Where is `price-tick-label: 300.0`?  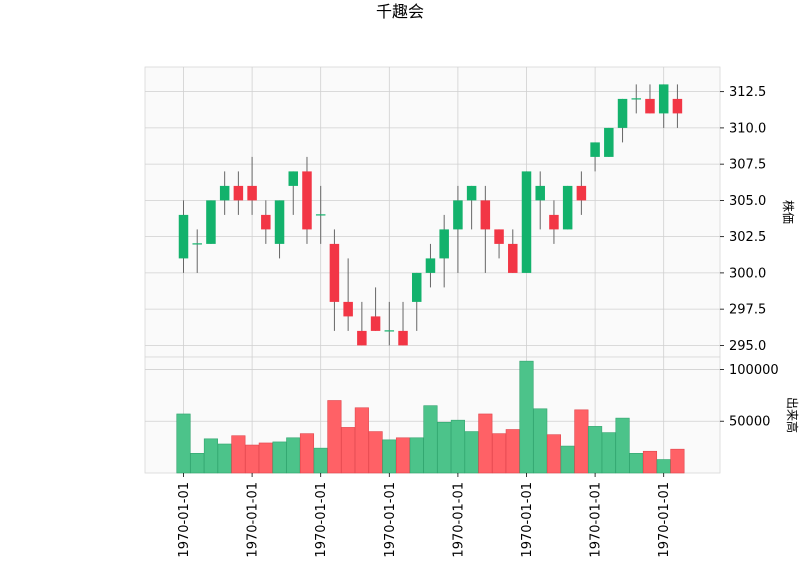 price-tick-label: 300.0 is located at coordinates (747, 273).